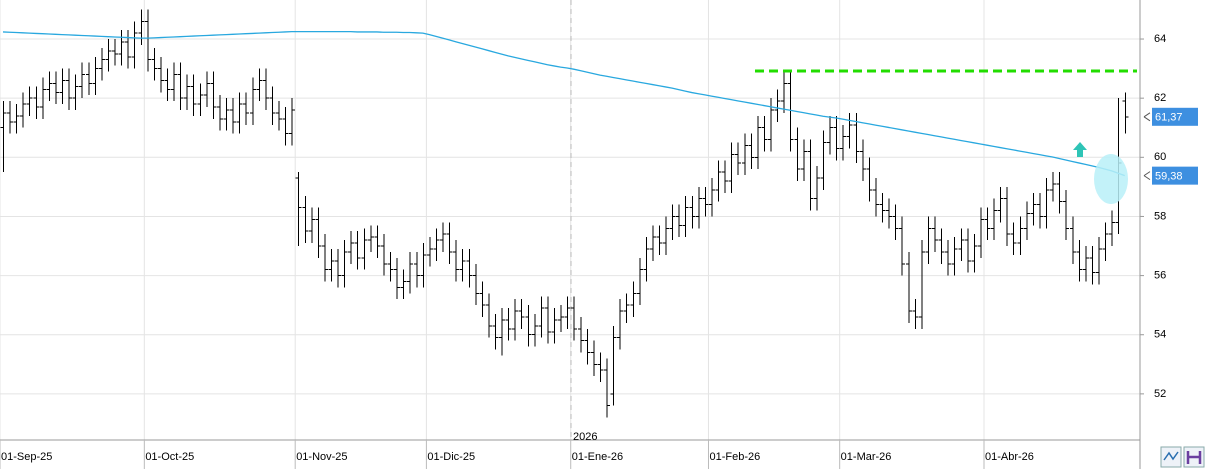 This screenshot has width=1206, height=469. What do you see at coordinates (585, 437) in the screenshot?
I see `year-marker: 2026` at bounding box center [585, 437].